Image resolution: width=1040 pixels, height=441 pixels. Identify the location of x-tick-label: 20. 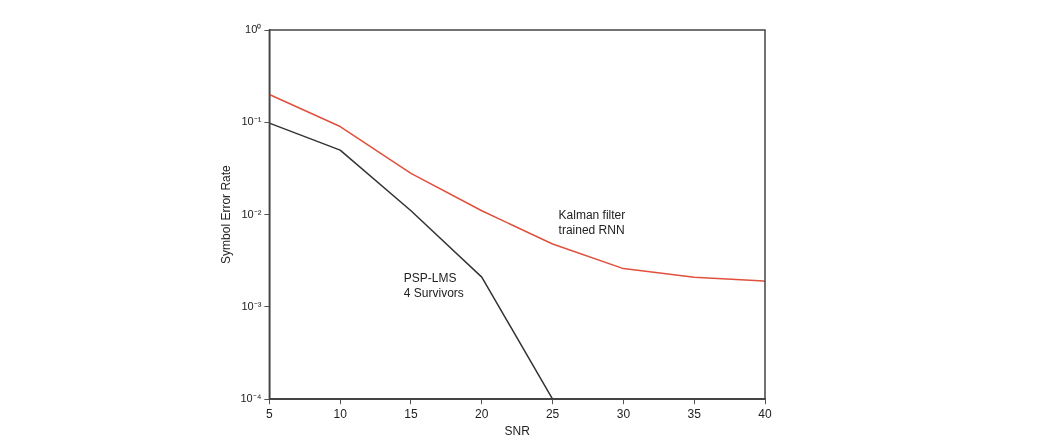
(482, 413).